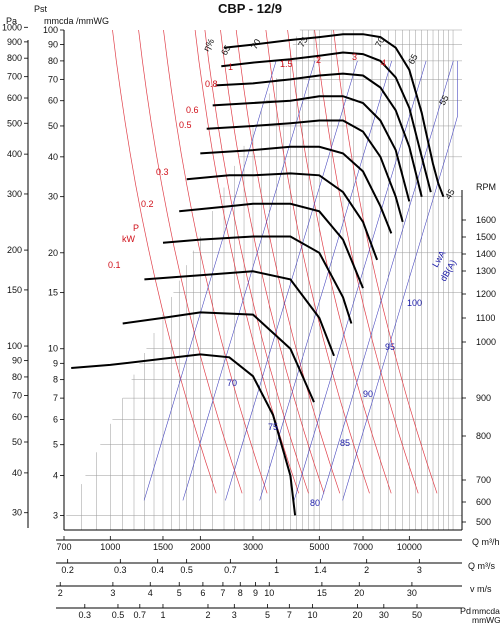  I want to click on rpm-tick-label-600: 600, so click(483, 502).